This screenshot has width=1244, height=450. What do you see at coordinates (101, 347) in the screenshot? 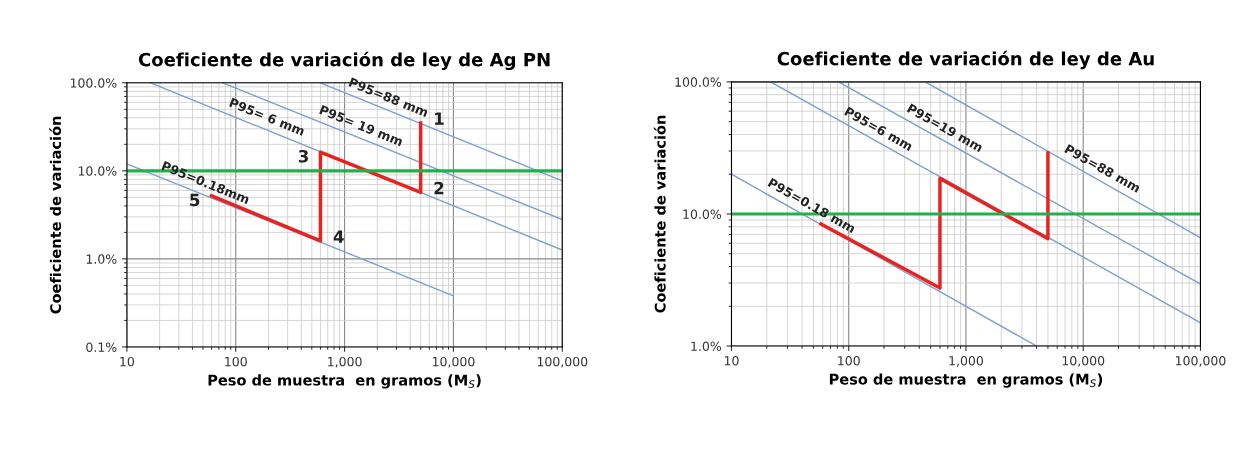
I see `y-tick-label: 0.1%` at bounding box center [101, 347].